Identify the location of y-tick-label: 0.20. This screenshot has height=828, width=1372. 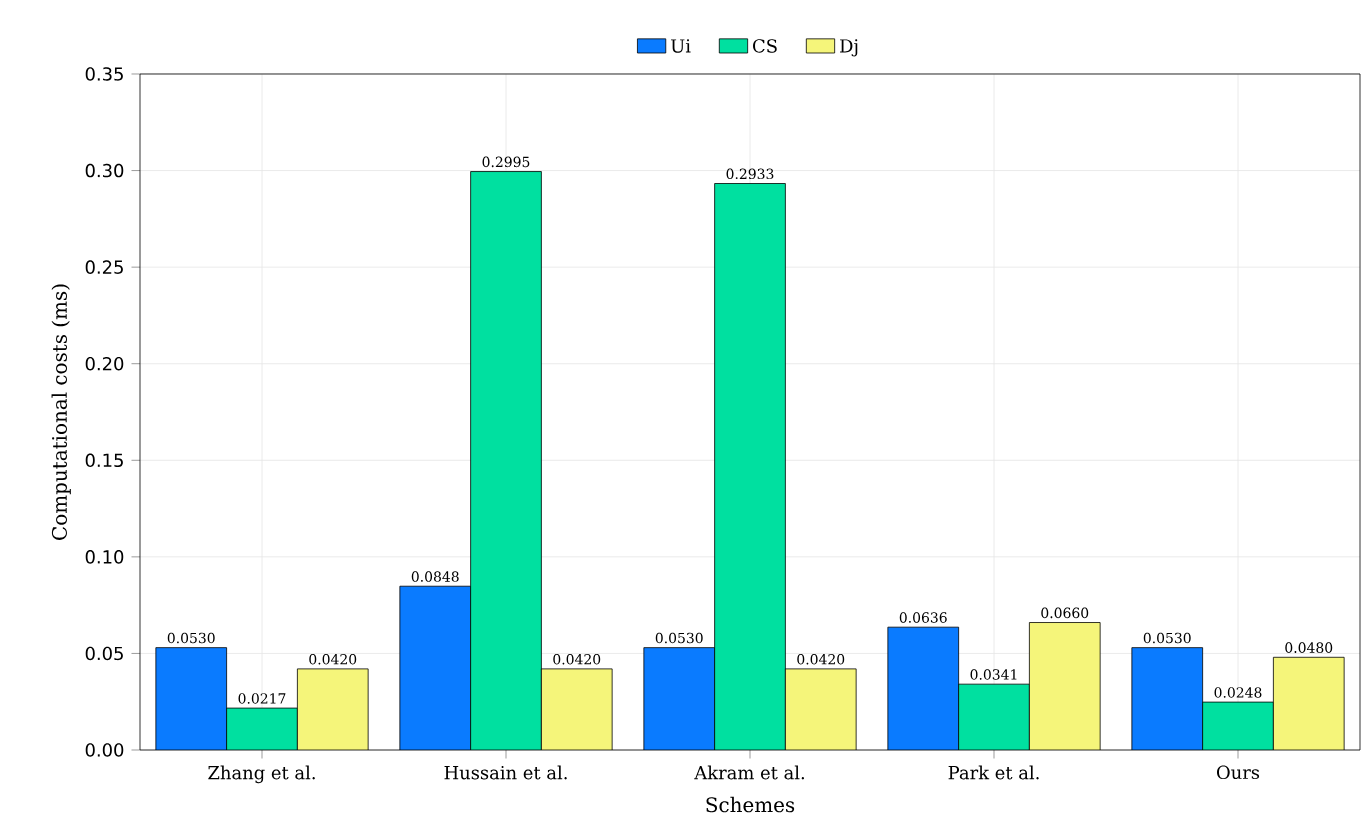
(104, 363).